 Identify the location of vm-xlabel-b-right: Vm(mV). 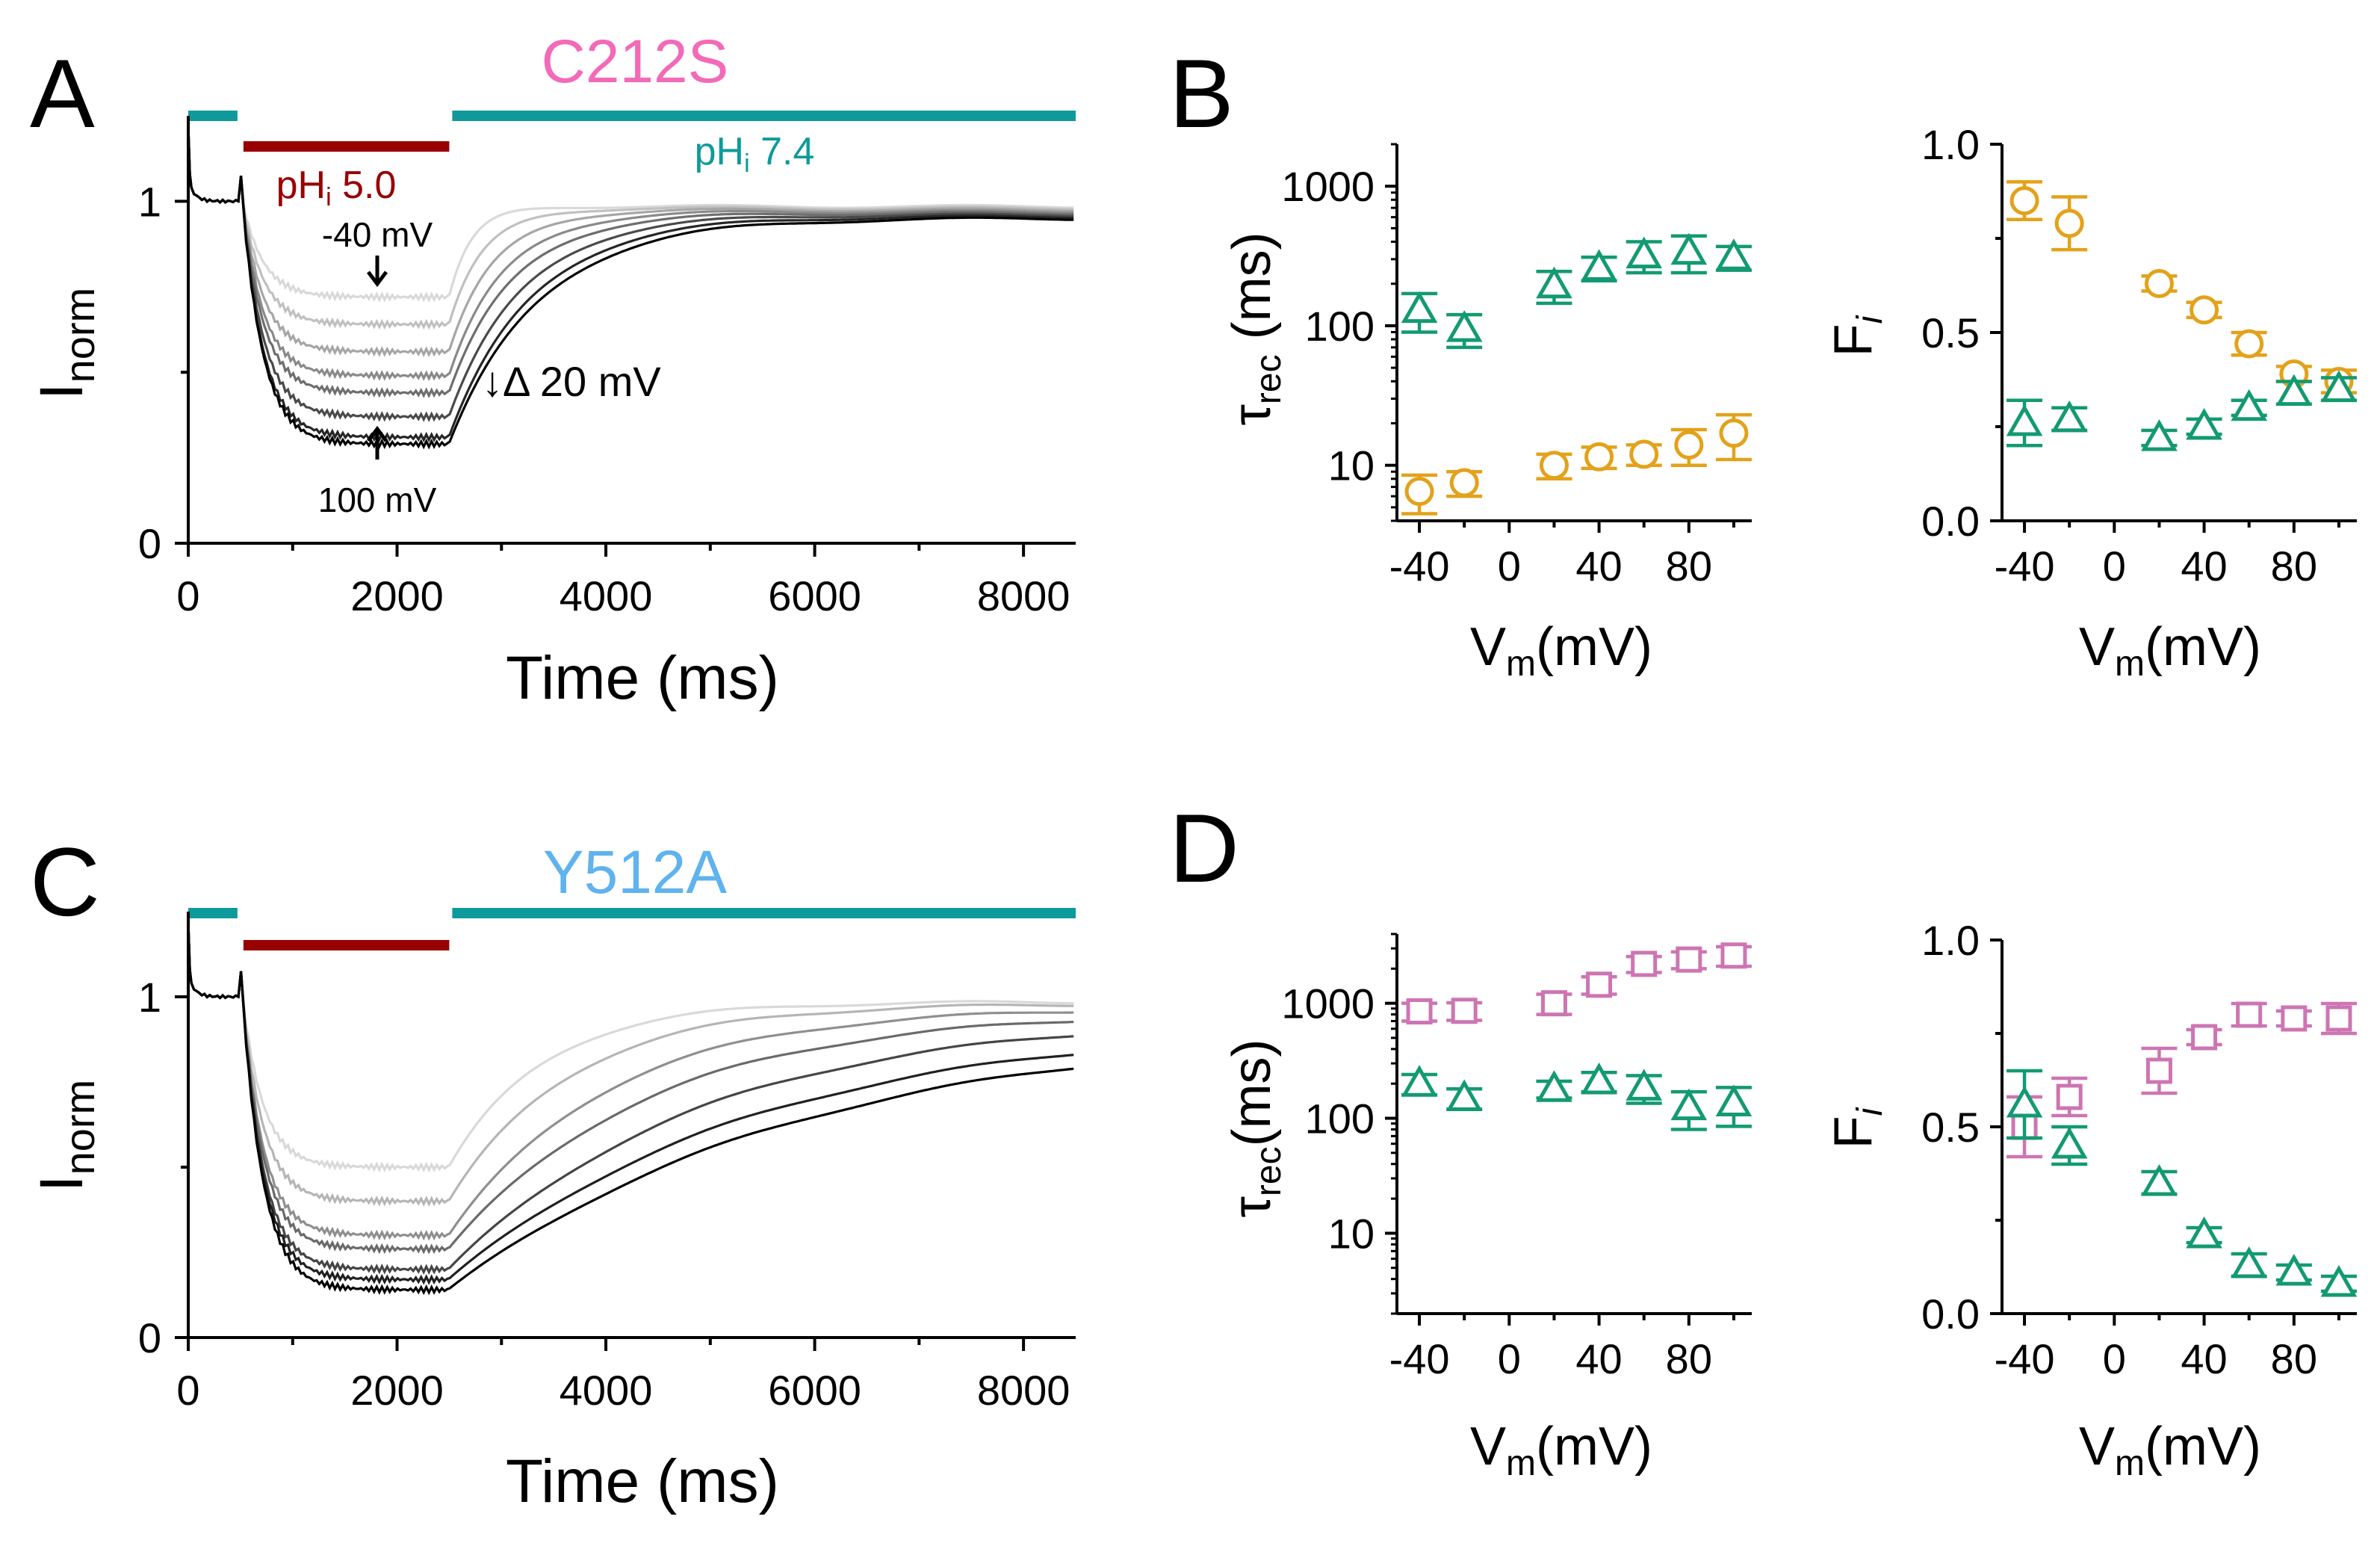
(2170, 650).